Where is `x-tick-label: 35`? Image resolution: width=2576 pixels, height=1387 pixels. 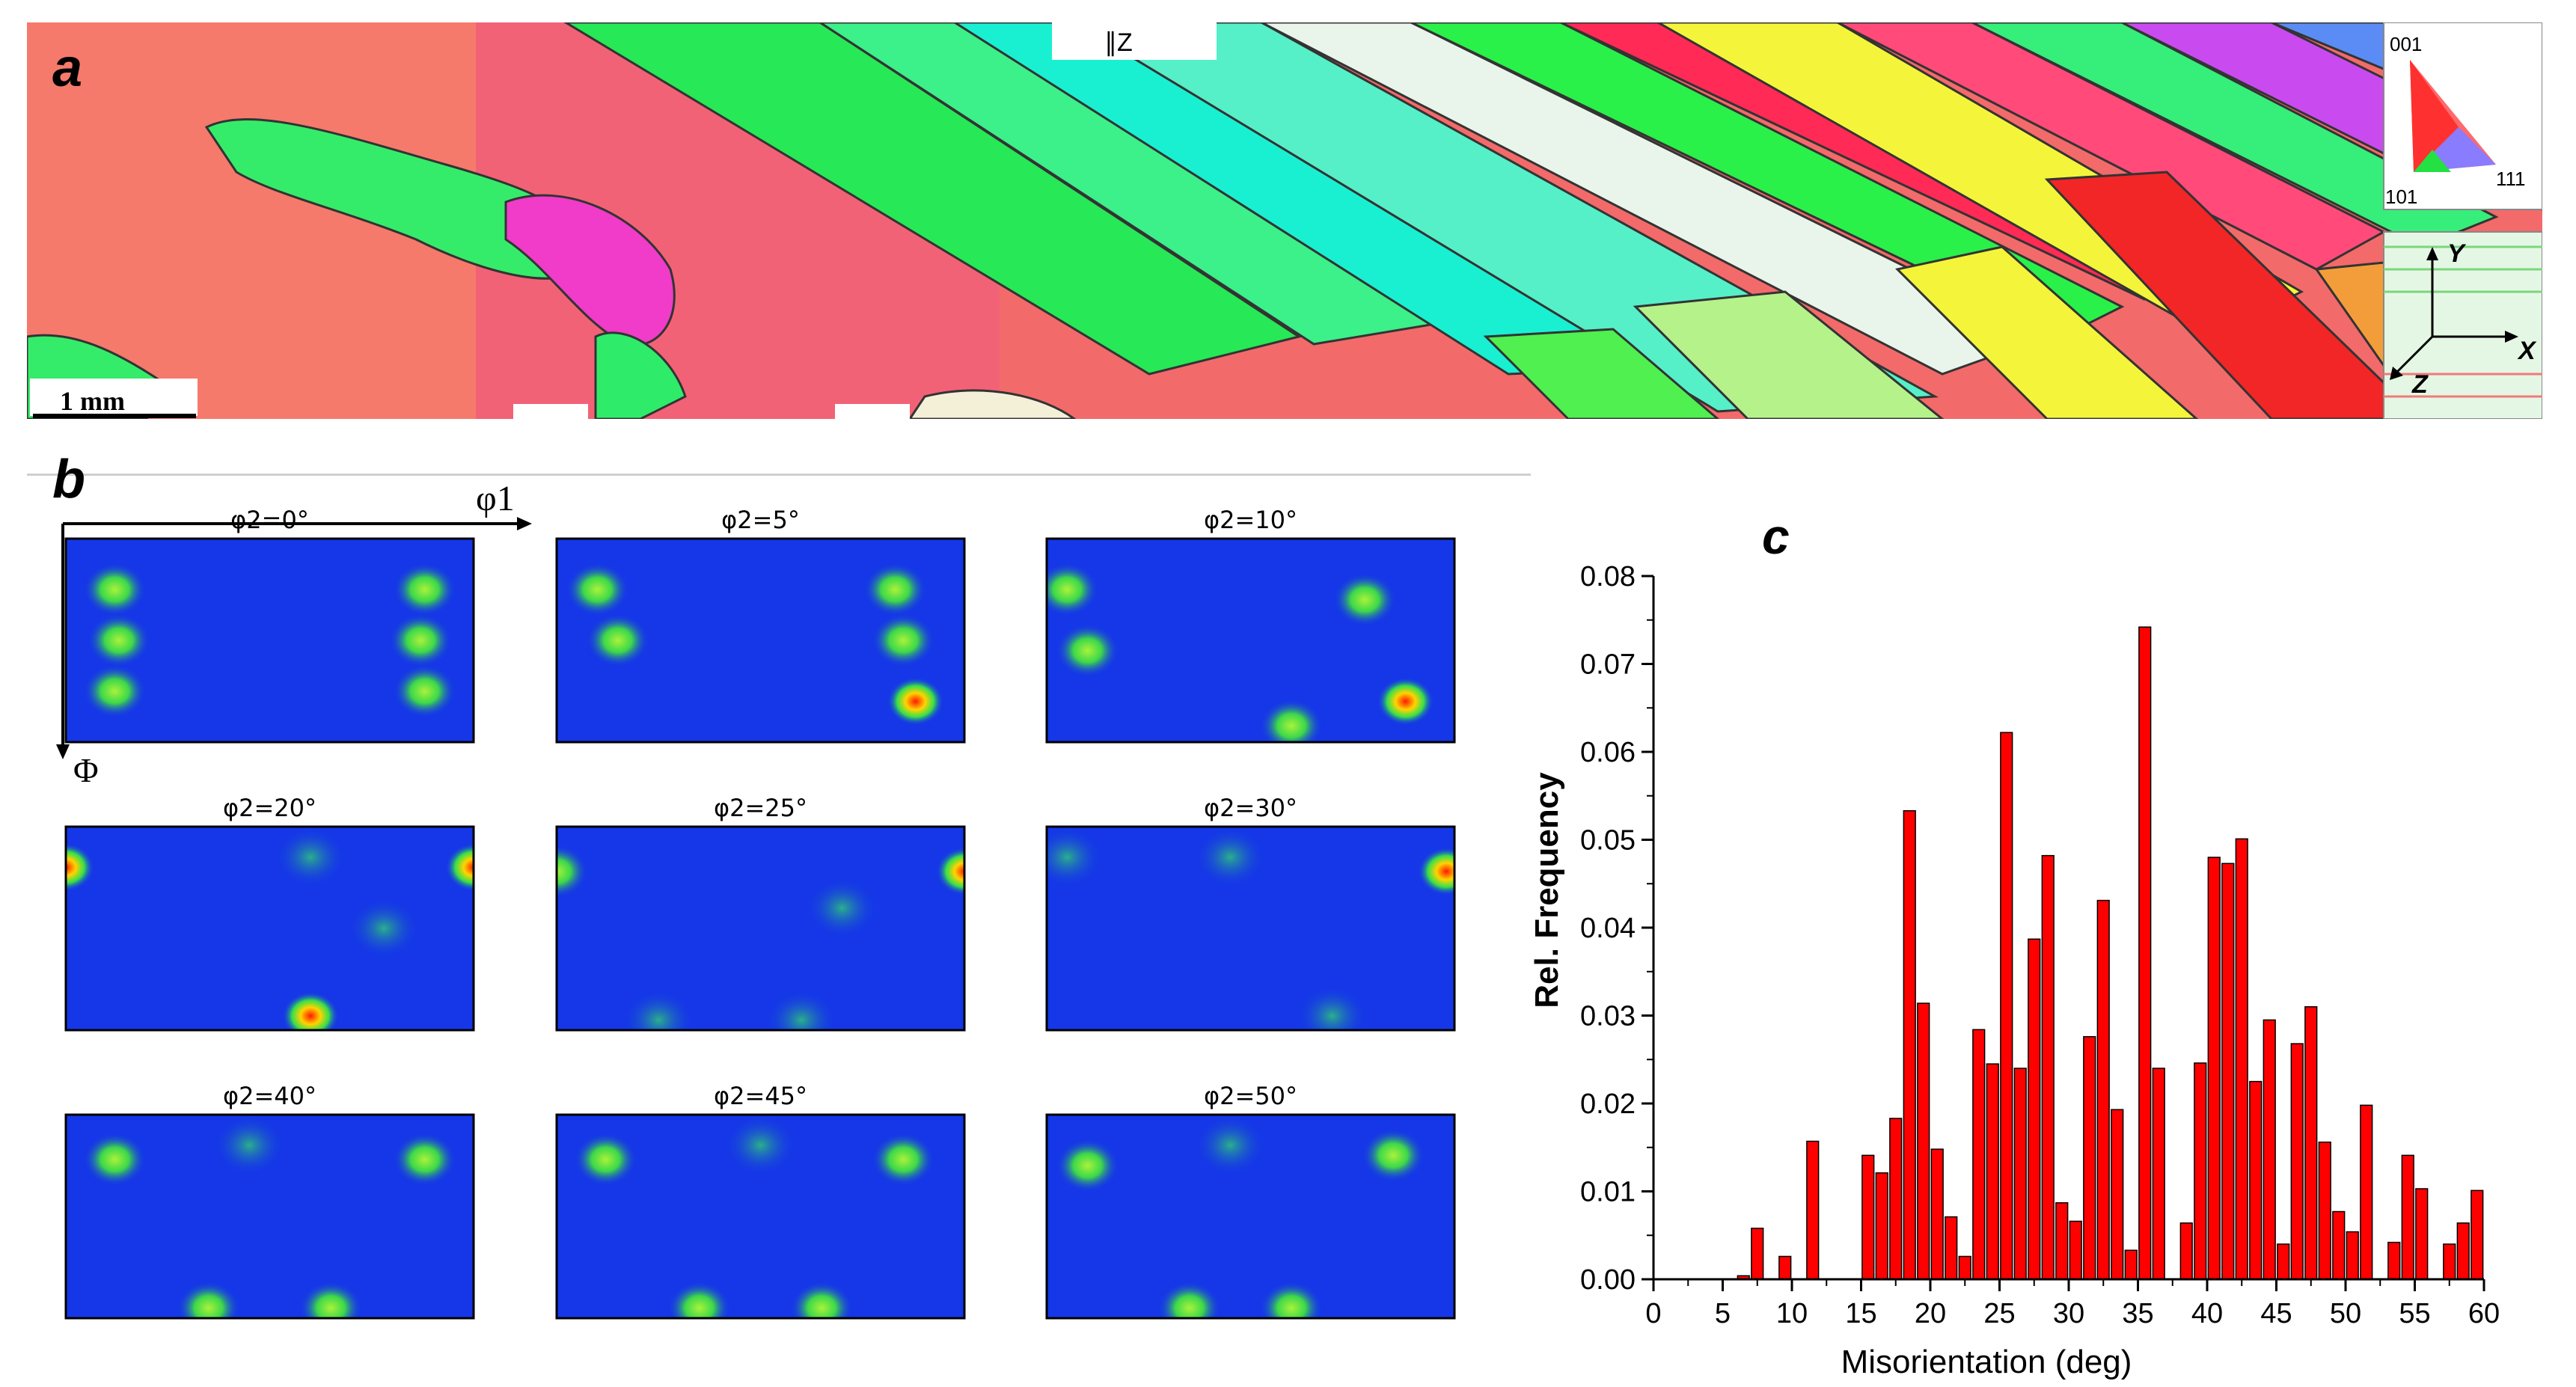
x-tick-label: 35 is located at coordinates (2137, 1313).